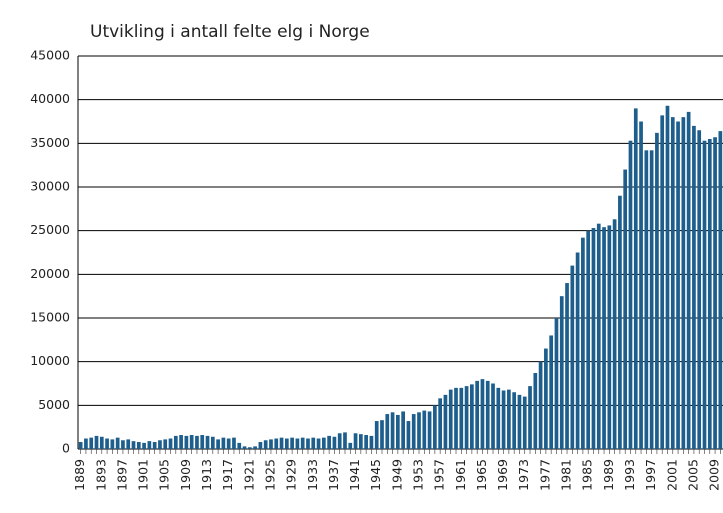 The image size is (723, 513). I want to click on y-tick-label: 40000, so click(50, 98).